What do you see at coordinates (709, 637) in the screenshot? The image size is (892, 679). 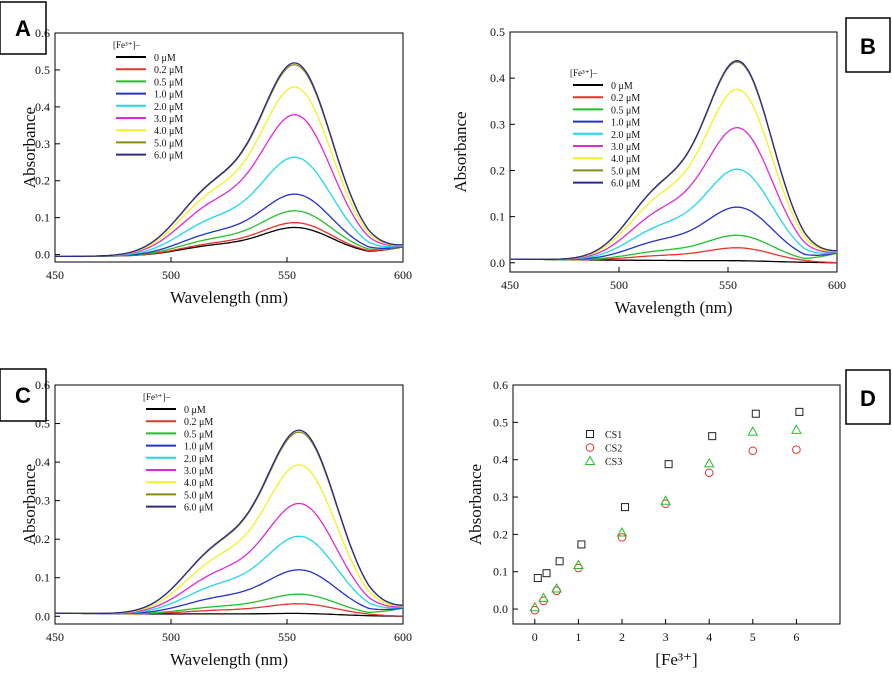 I see `x-tick-label: 4` at bounding box center [709, 637].